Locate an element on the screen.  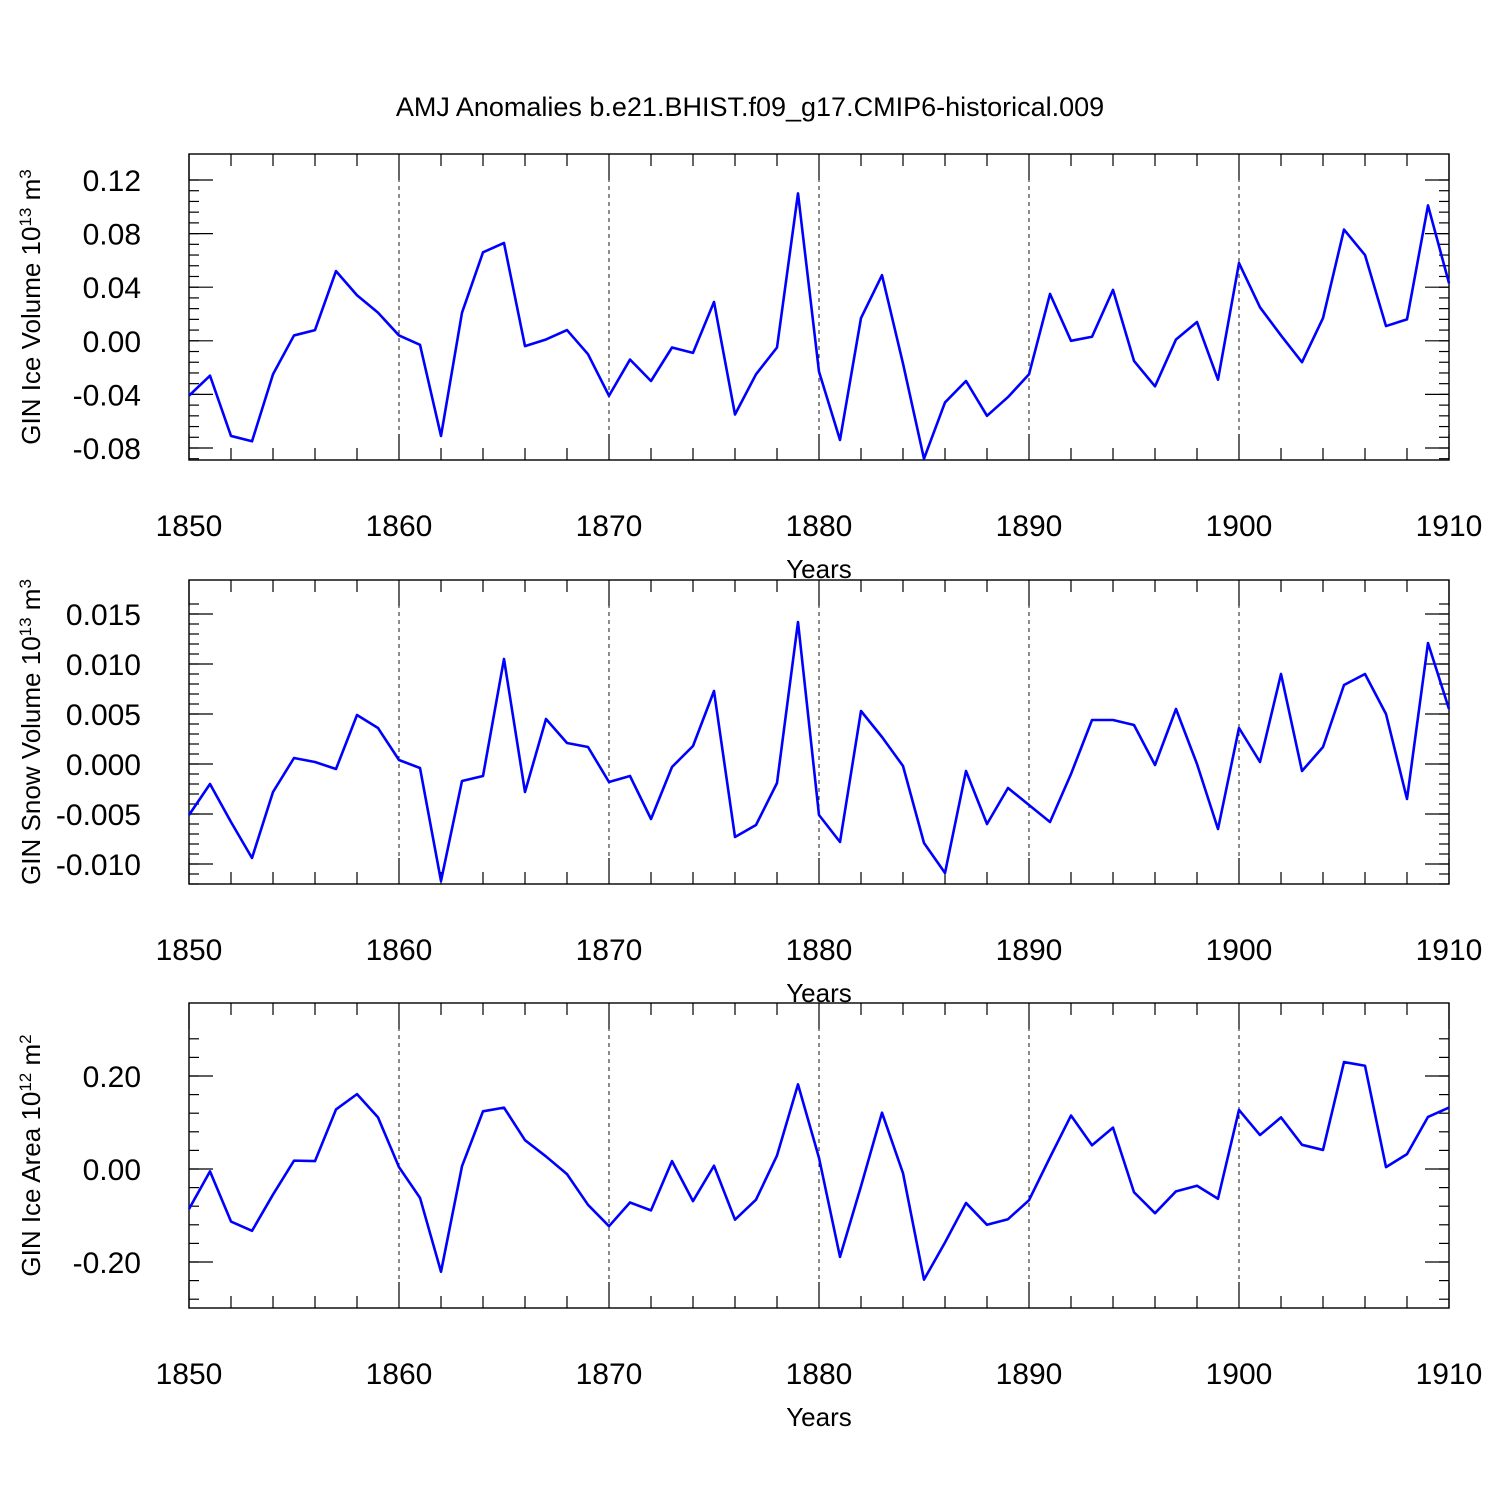
y-tick-label: -0.005 is located at coordinates (98, 815).